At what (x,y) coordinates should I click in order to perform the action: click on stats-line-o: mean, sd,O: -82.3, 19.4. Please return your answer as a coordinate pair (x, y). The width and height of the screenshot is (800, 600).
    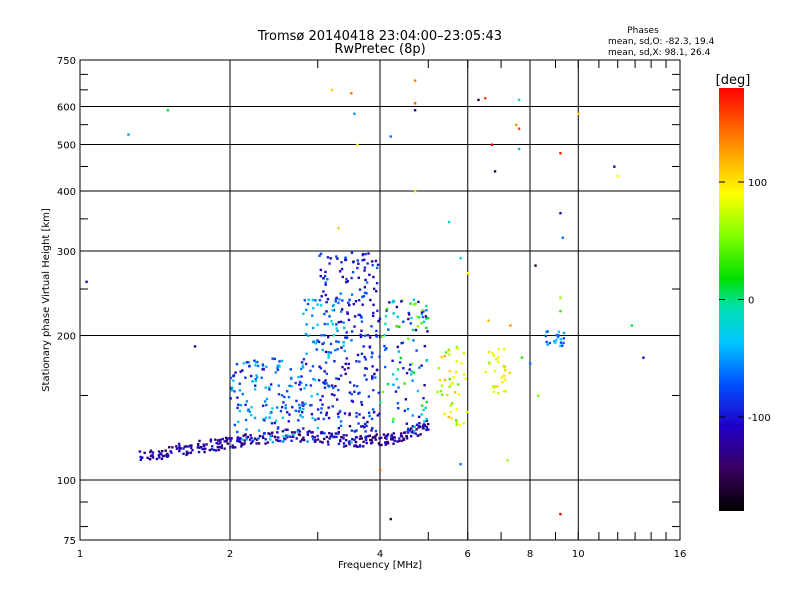
    Looking at the image, I should click on (661, 42).